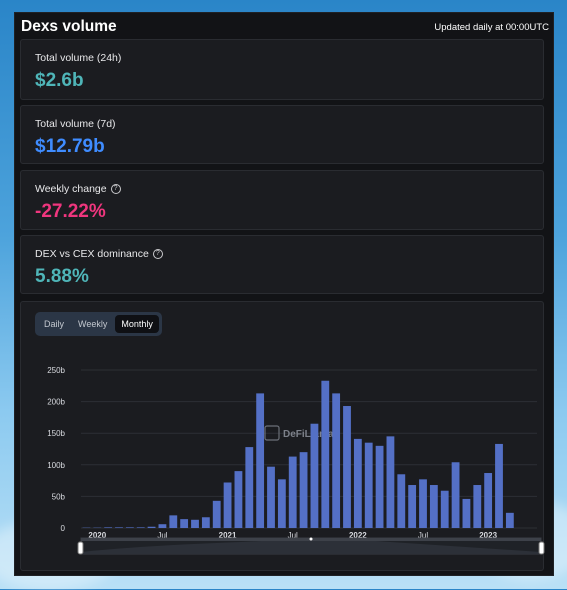  Describe the element at coordinates (63, 528) in the screenshot. I see `y-tick-label: 0` at that location.